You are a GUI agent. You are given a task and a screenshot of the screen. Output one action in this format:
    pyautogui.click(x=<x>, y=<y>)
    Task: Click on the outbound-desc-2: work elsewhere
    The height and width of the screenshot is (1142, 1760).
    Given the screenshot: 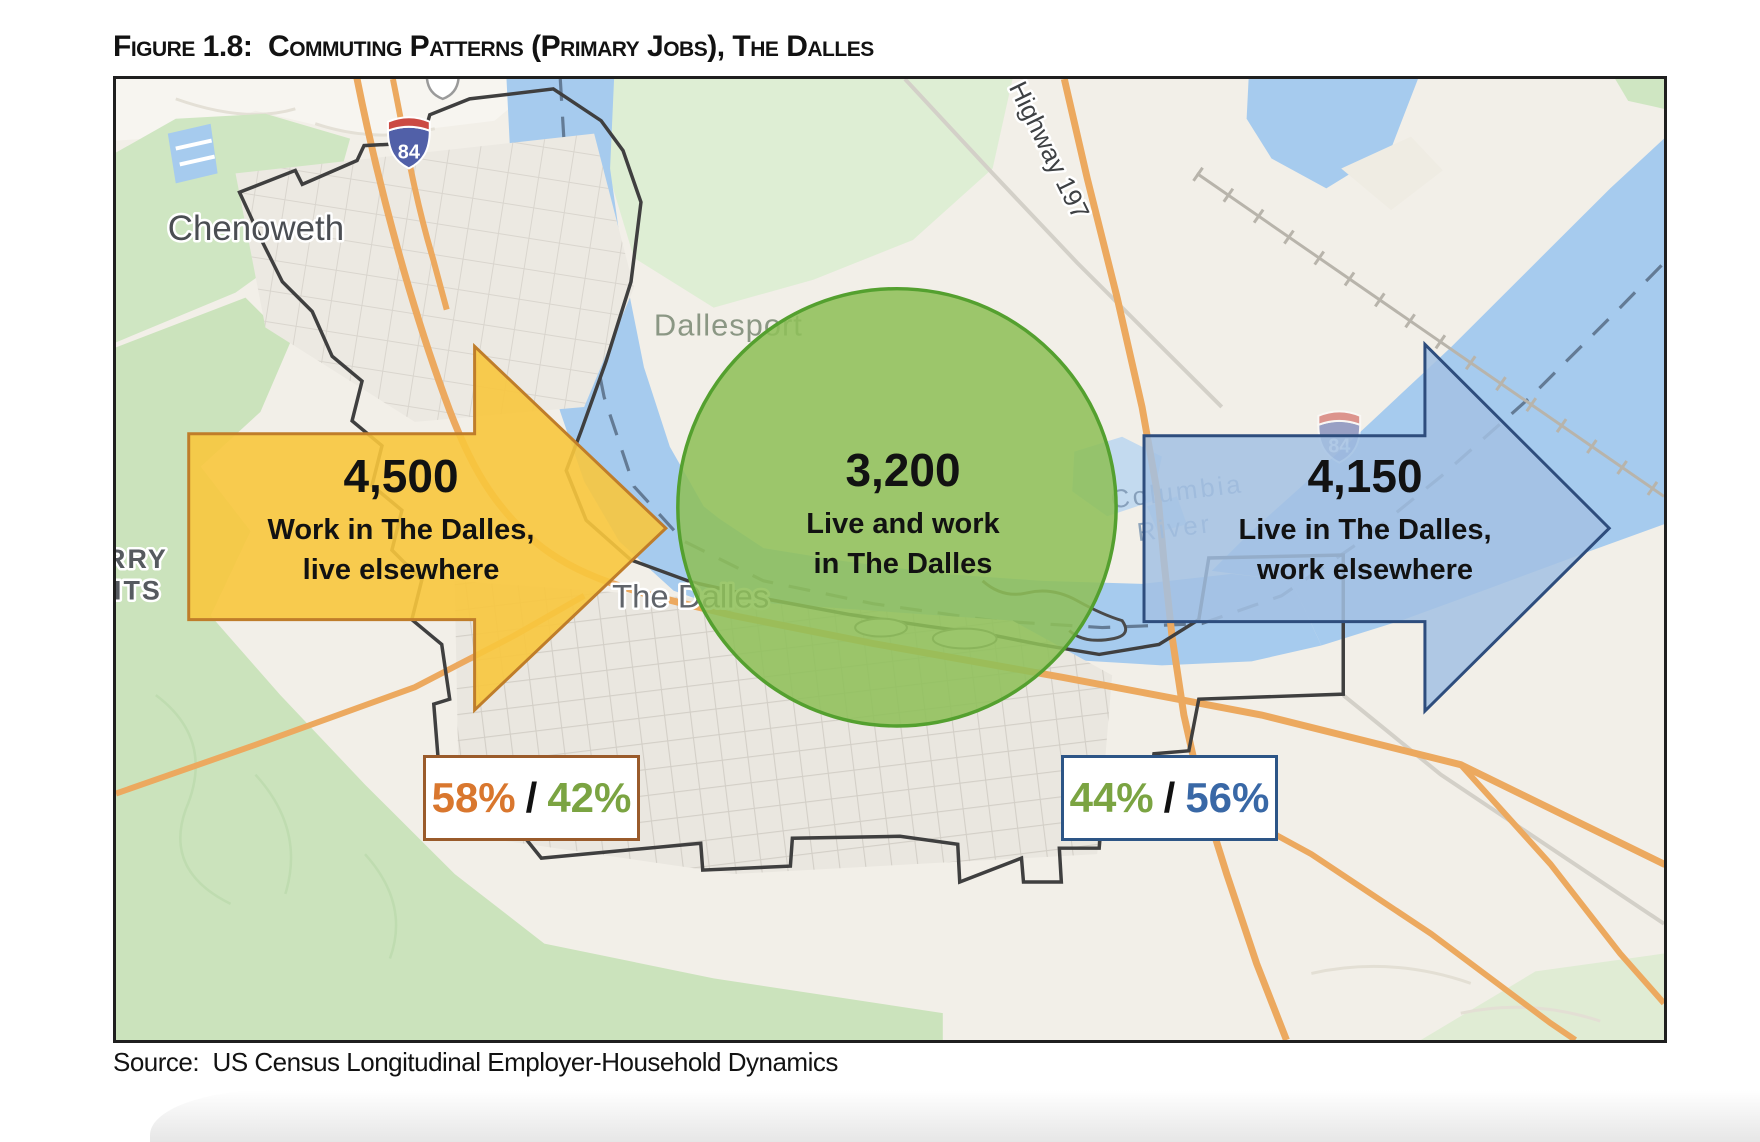 What is the action you would take?
    pyautogui.click(x=1365, y=570)
    